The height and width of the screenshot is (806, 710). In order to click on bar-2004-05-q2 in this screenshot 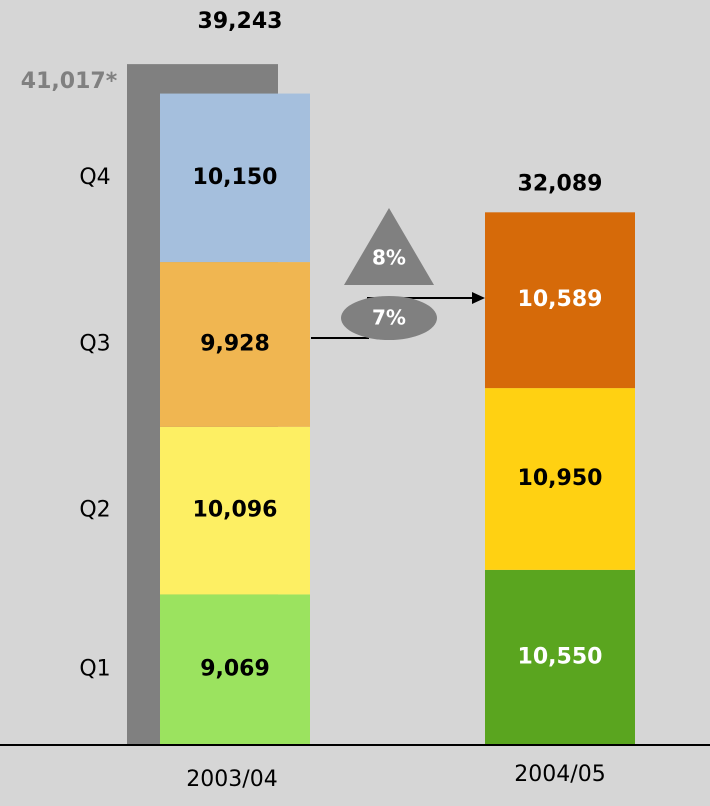, I will do `click(560, 479)`.